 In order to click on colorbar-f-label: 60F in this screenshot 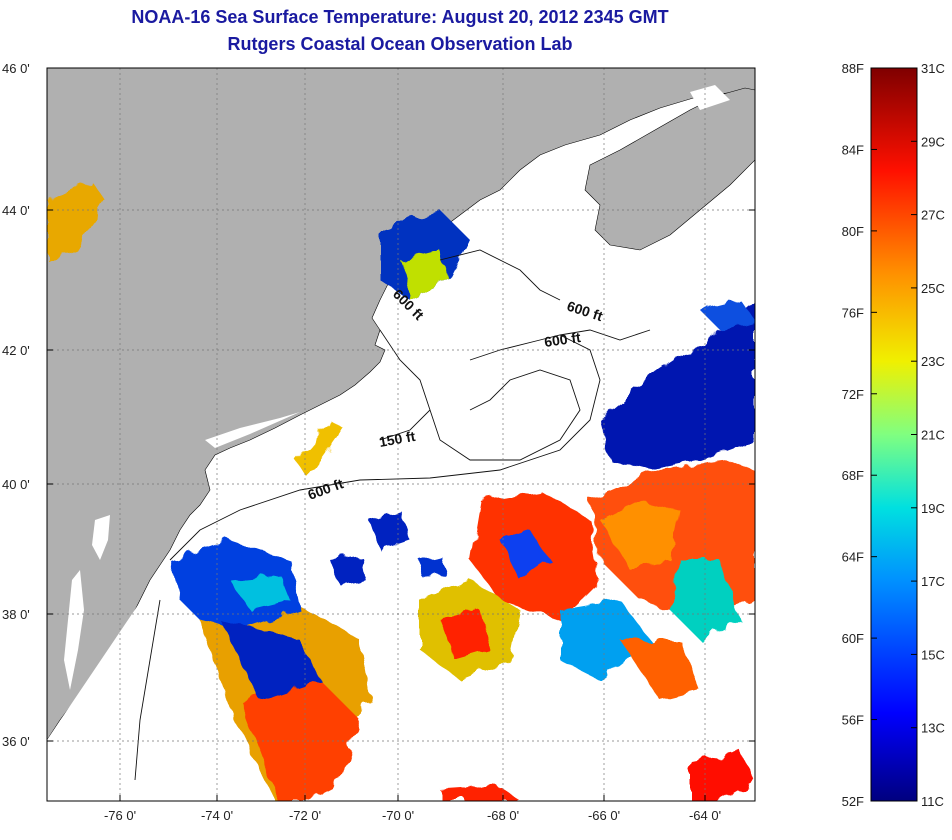, I will do `click(853, 638)`.